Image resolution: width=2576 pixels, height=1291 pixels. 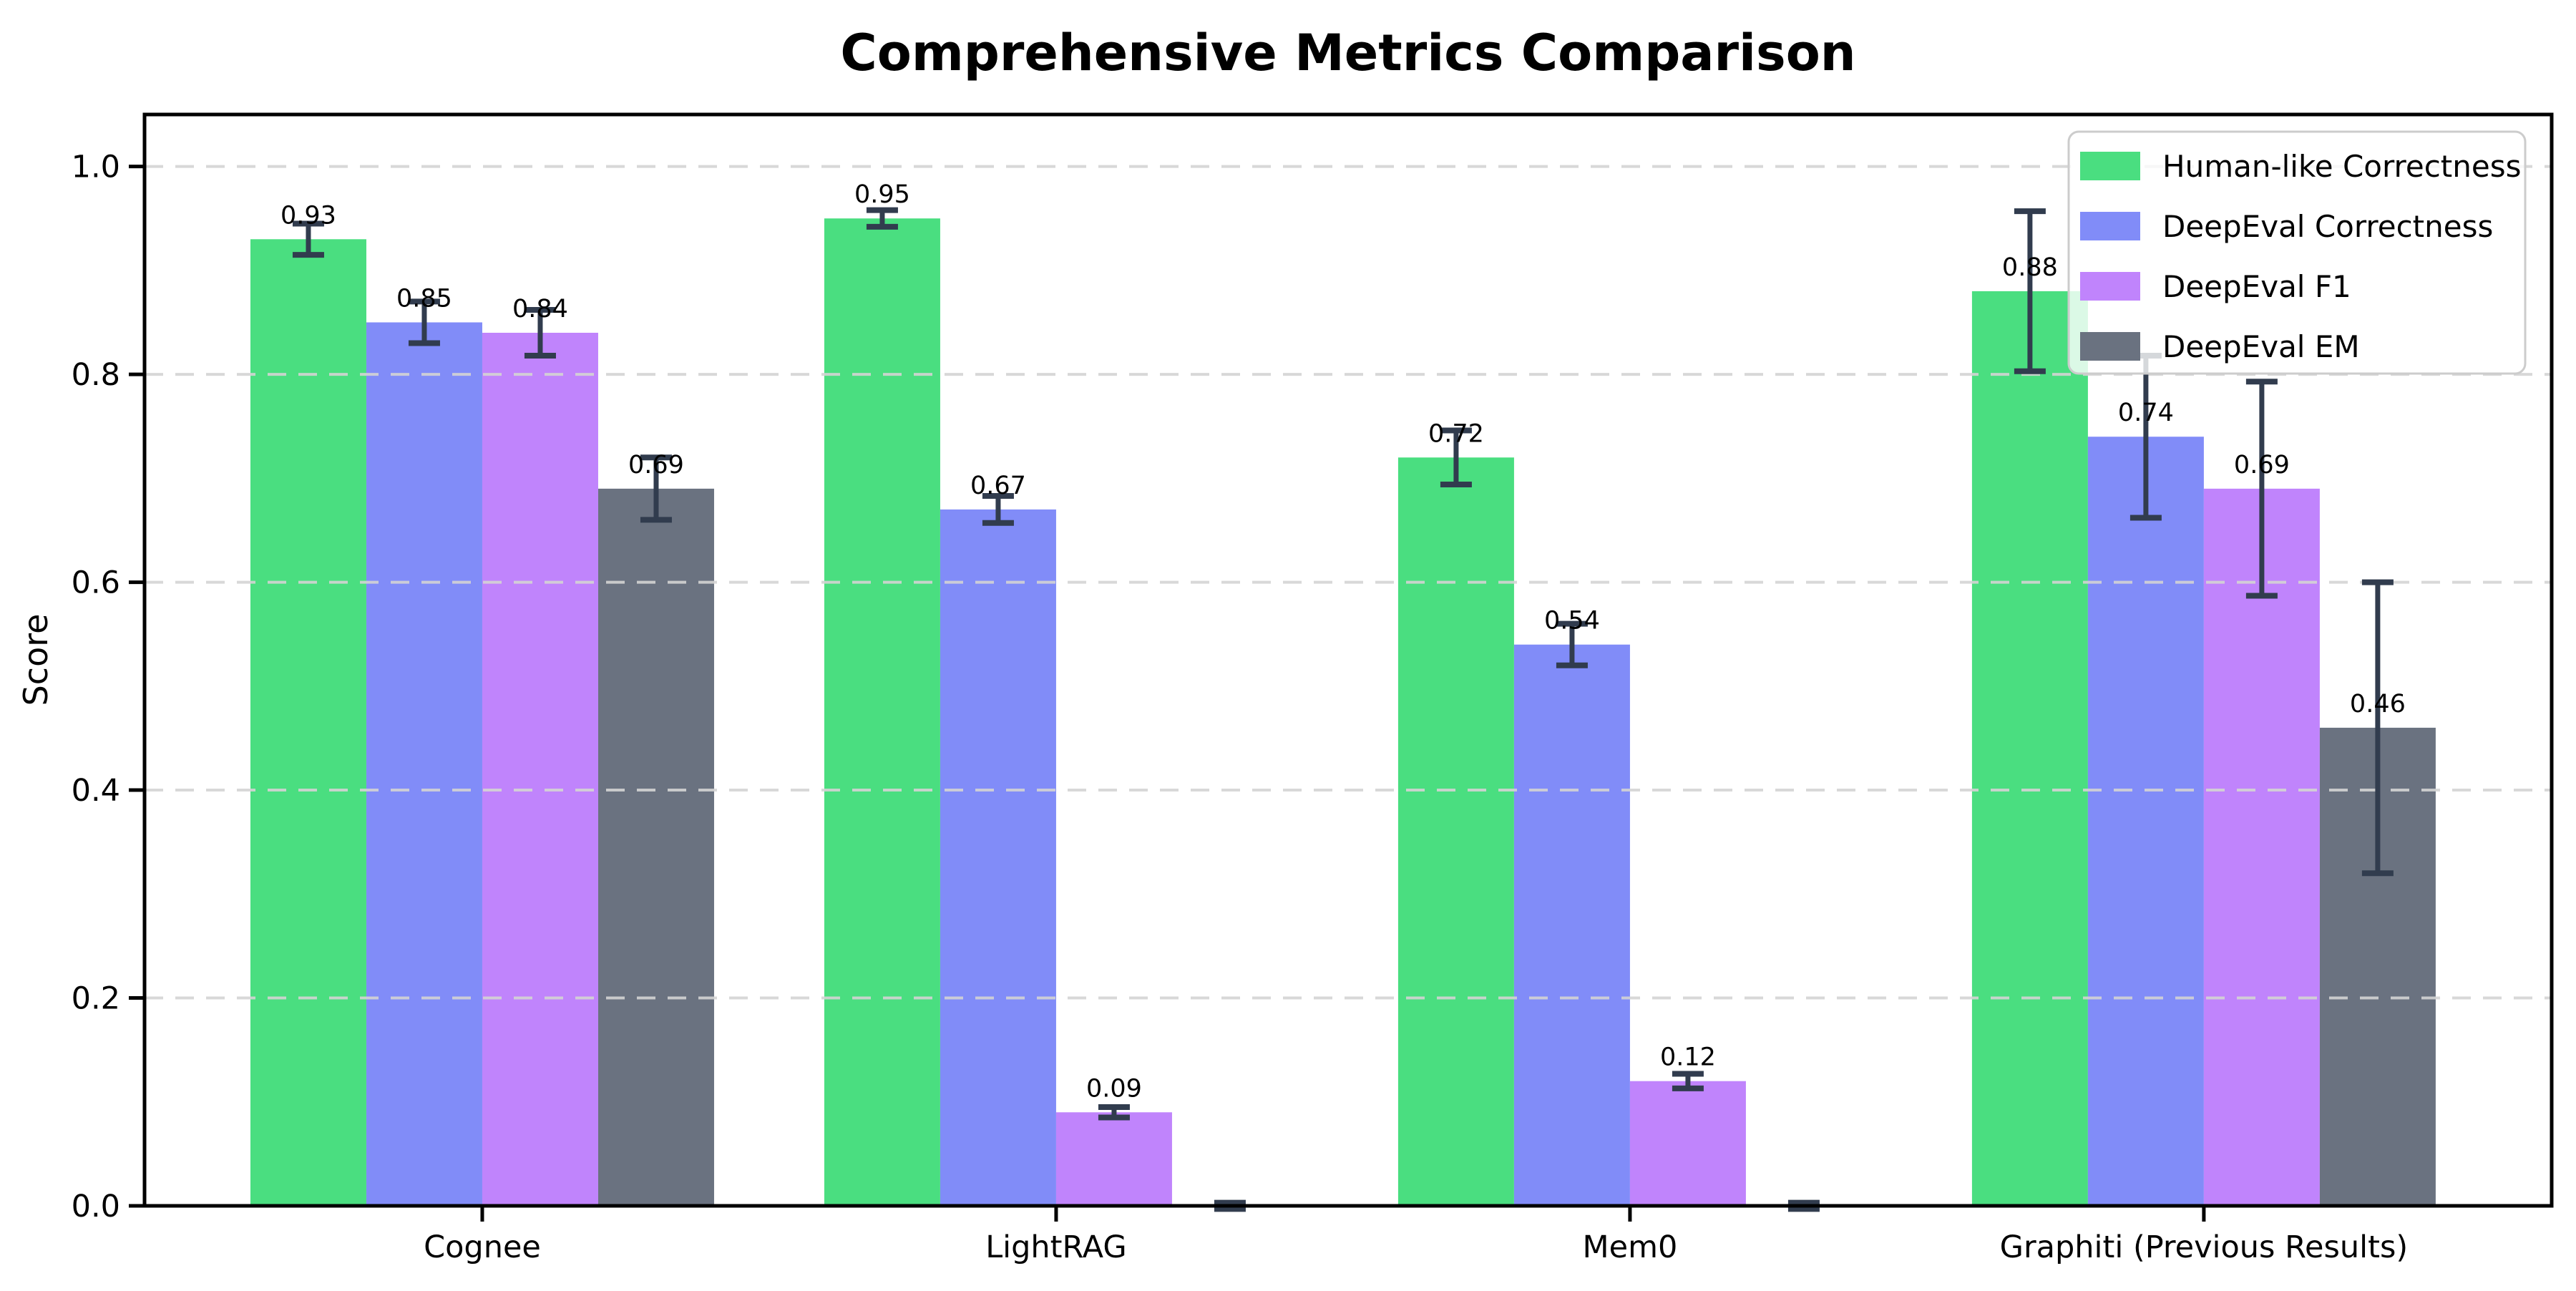 I want to click on legend-item: DeepEval F1, so click(x=2215, y=286).